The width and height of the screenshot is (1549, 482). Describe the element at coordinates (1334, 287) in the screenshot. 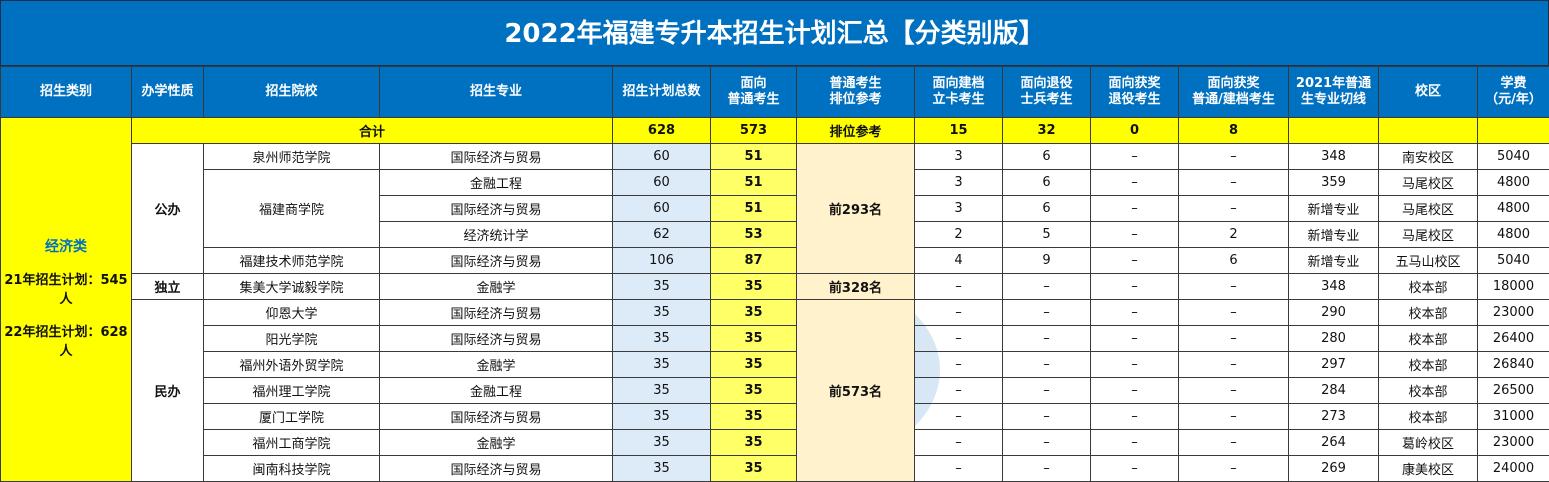

I see `cutline-cell: 348` at that location.